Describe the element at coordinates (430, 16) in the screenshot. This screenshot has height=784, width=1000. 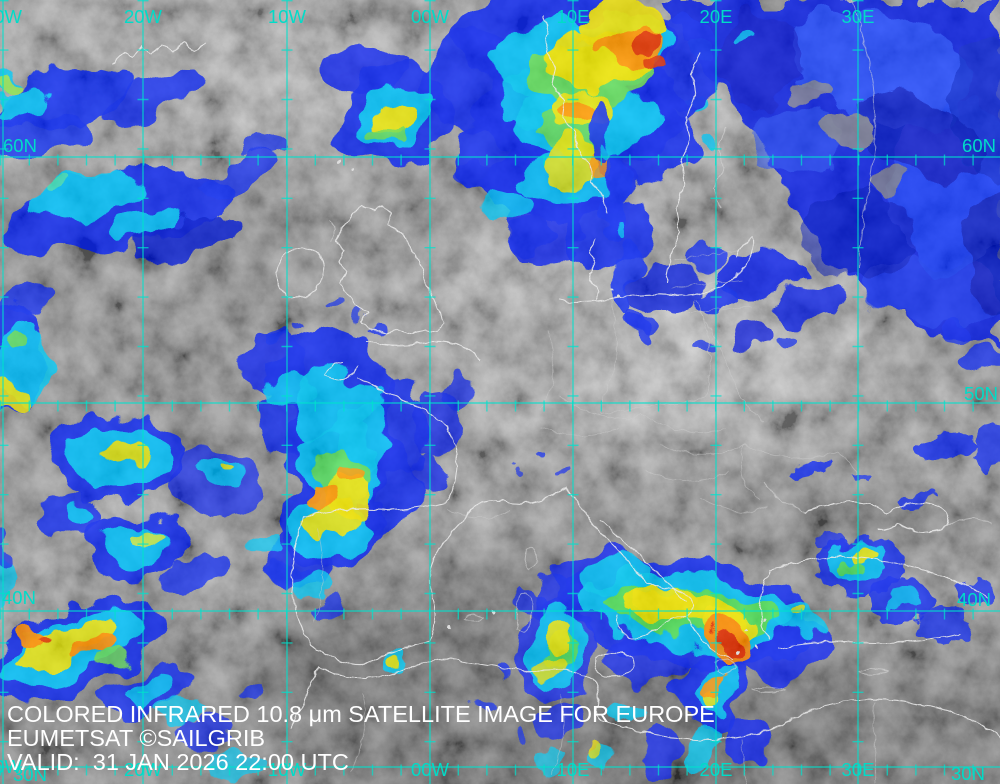
I see `grid-label-top-00w: 00W` at that location.